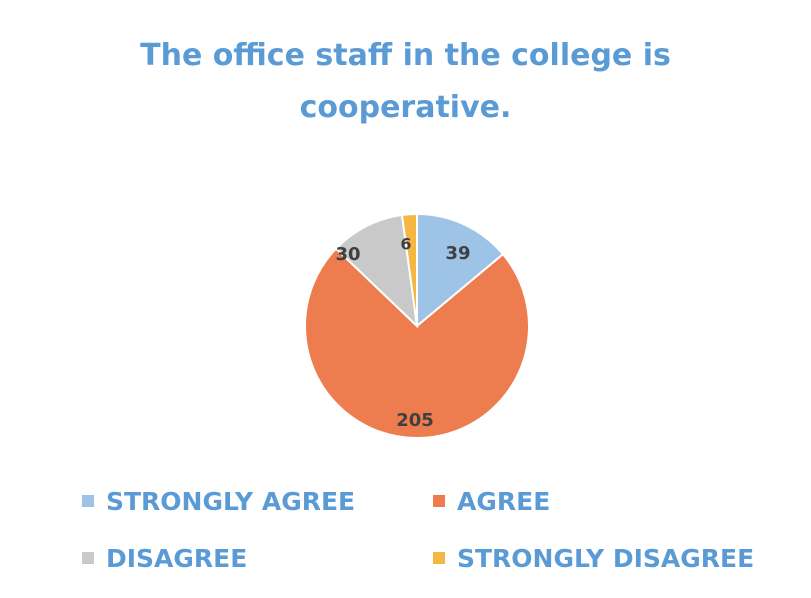 This screenshot has height=598, width=811. I want to click on legend-item-disagree: DISAGREE, so click(164, 558).